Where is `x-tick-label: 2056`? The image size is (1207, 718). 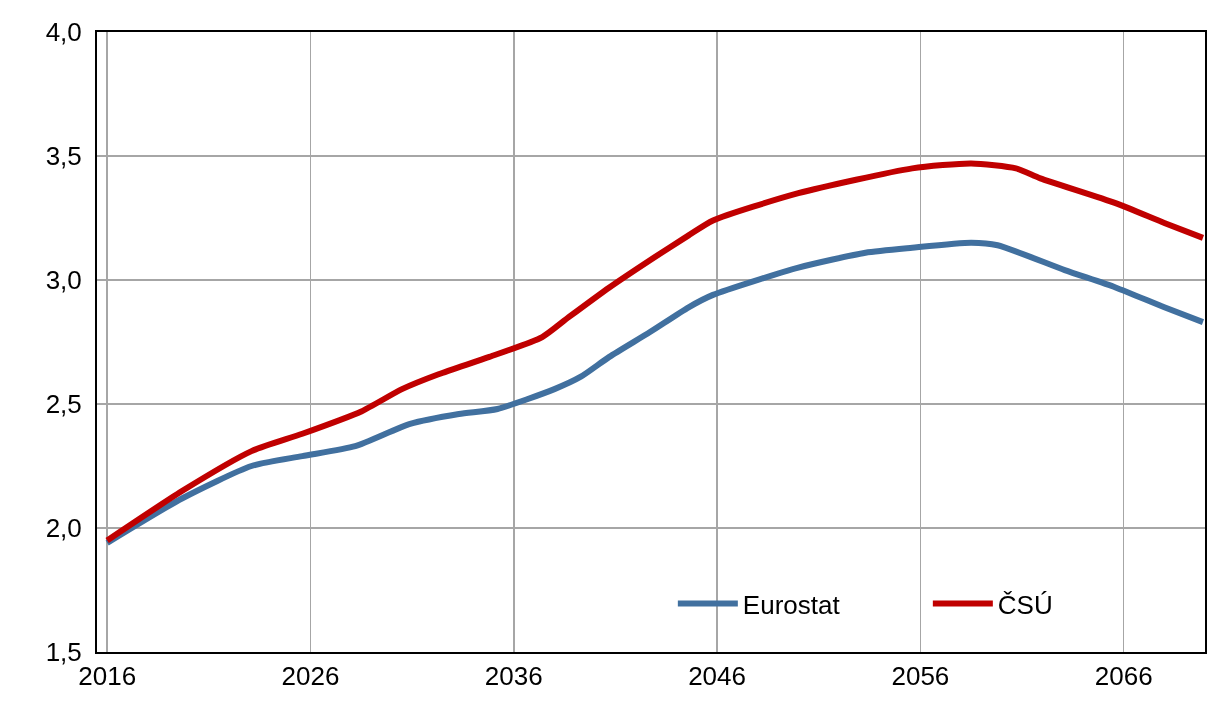
x-tick-label: 2056 is located at coordinates (920, 676).